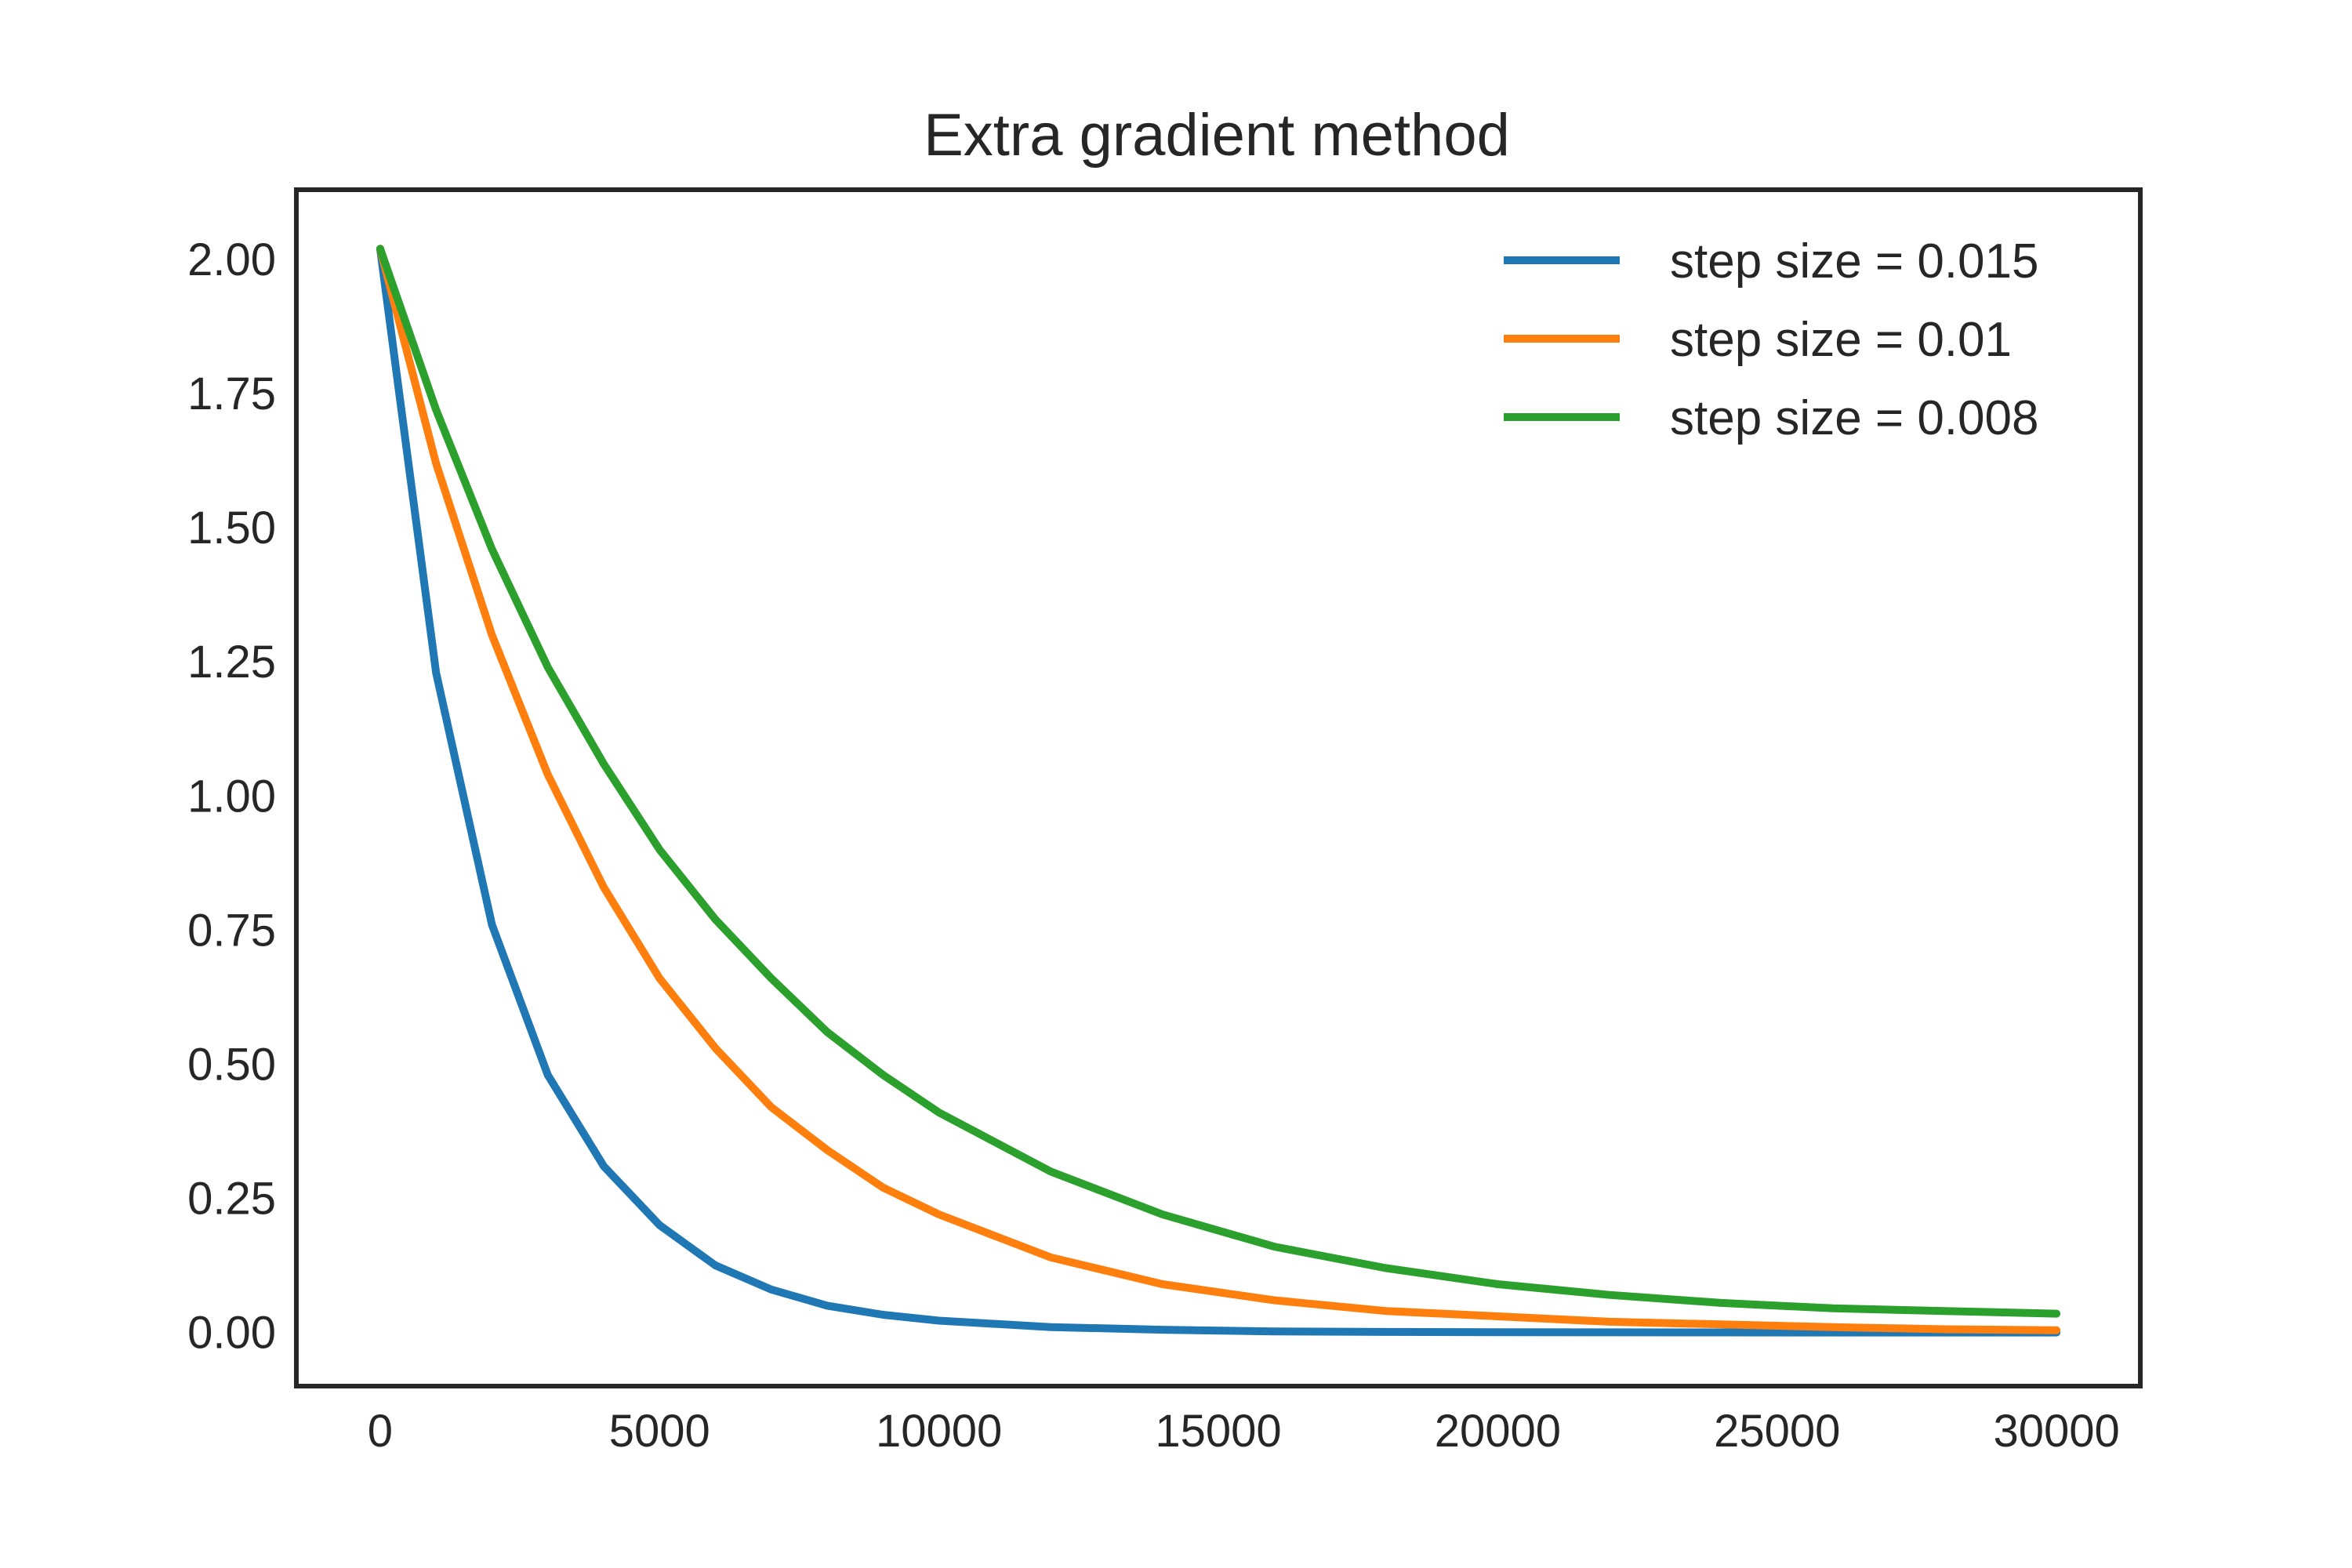  What do you see at coordinates (939, 1431) in the screenshot?
I see `x-tick-label: 10000` at bounding box center [939, 1431].